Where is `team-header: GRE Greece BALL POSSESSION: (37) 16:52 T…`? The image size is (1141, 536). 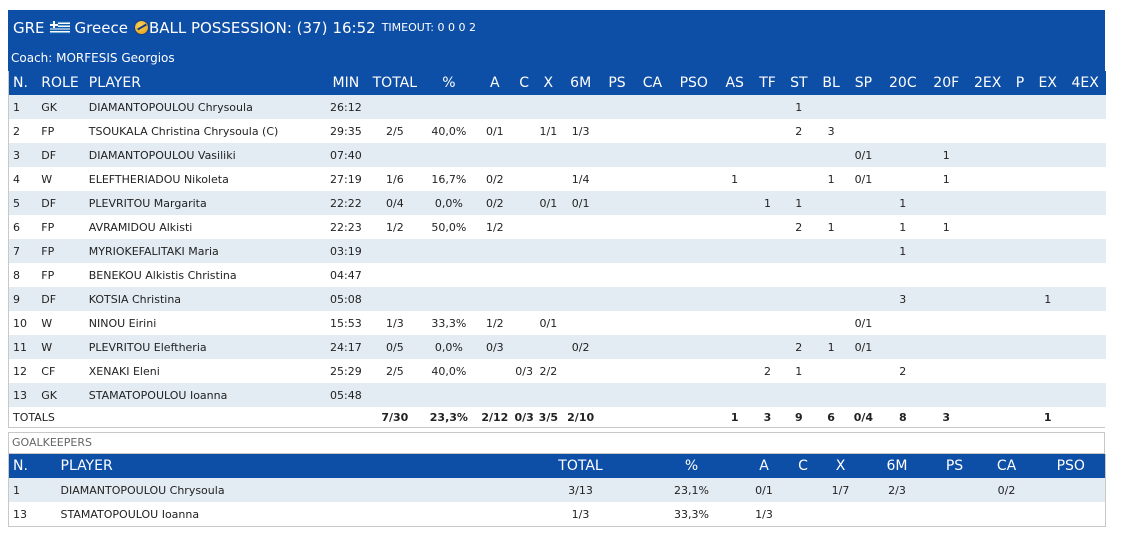 team-header: GRE Greece BALL POSSESSION: (37) 16:52 T… is located at coordinates (556, 27).